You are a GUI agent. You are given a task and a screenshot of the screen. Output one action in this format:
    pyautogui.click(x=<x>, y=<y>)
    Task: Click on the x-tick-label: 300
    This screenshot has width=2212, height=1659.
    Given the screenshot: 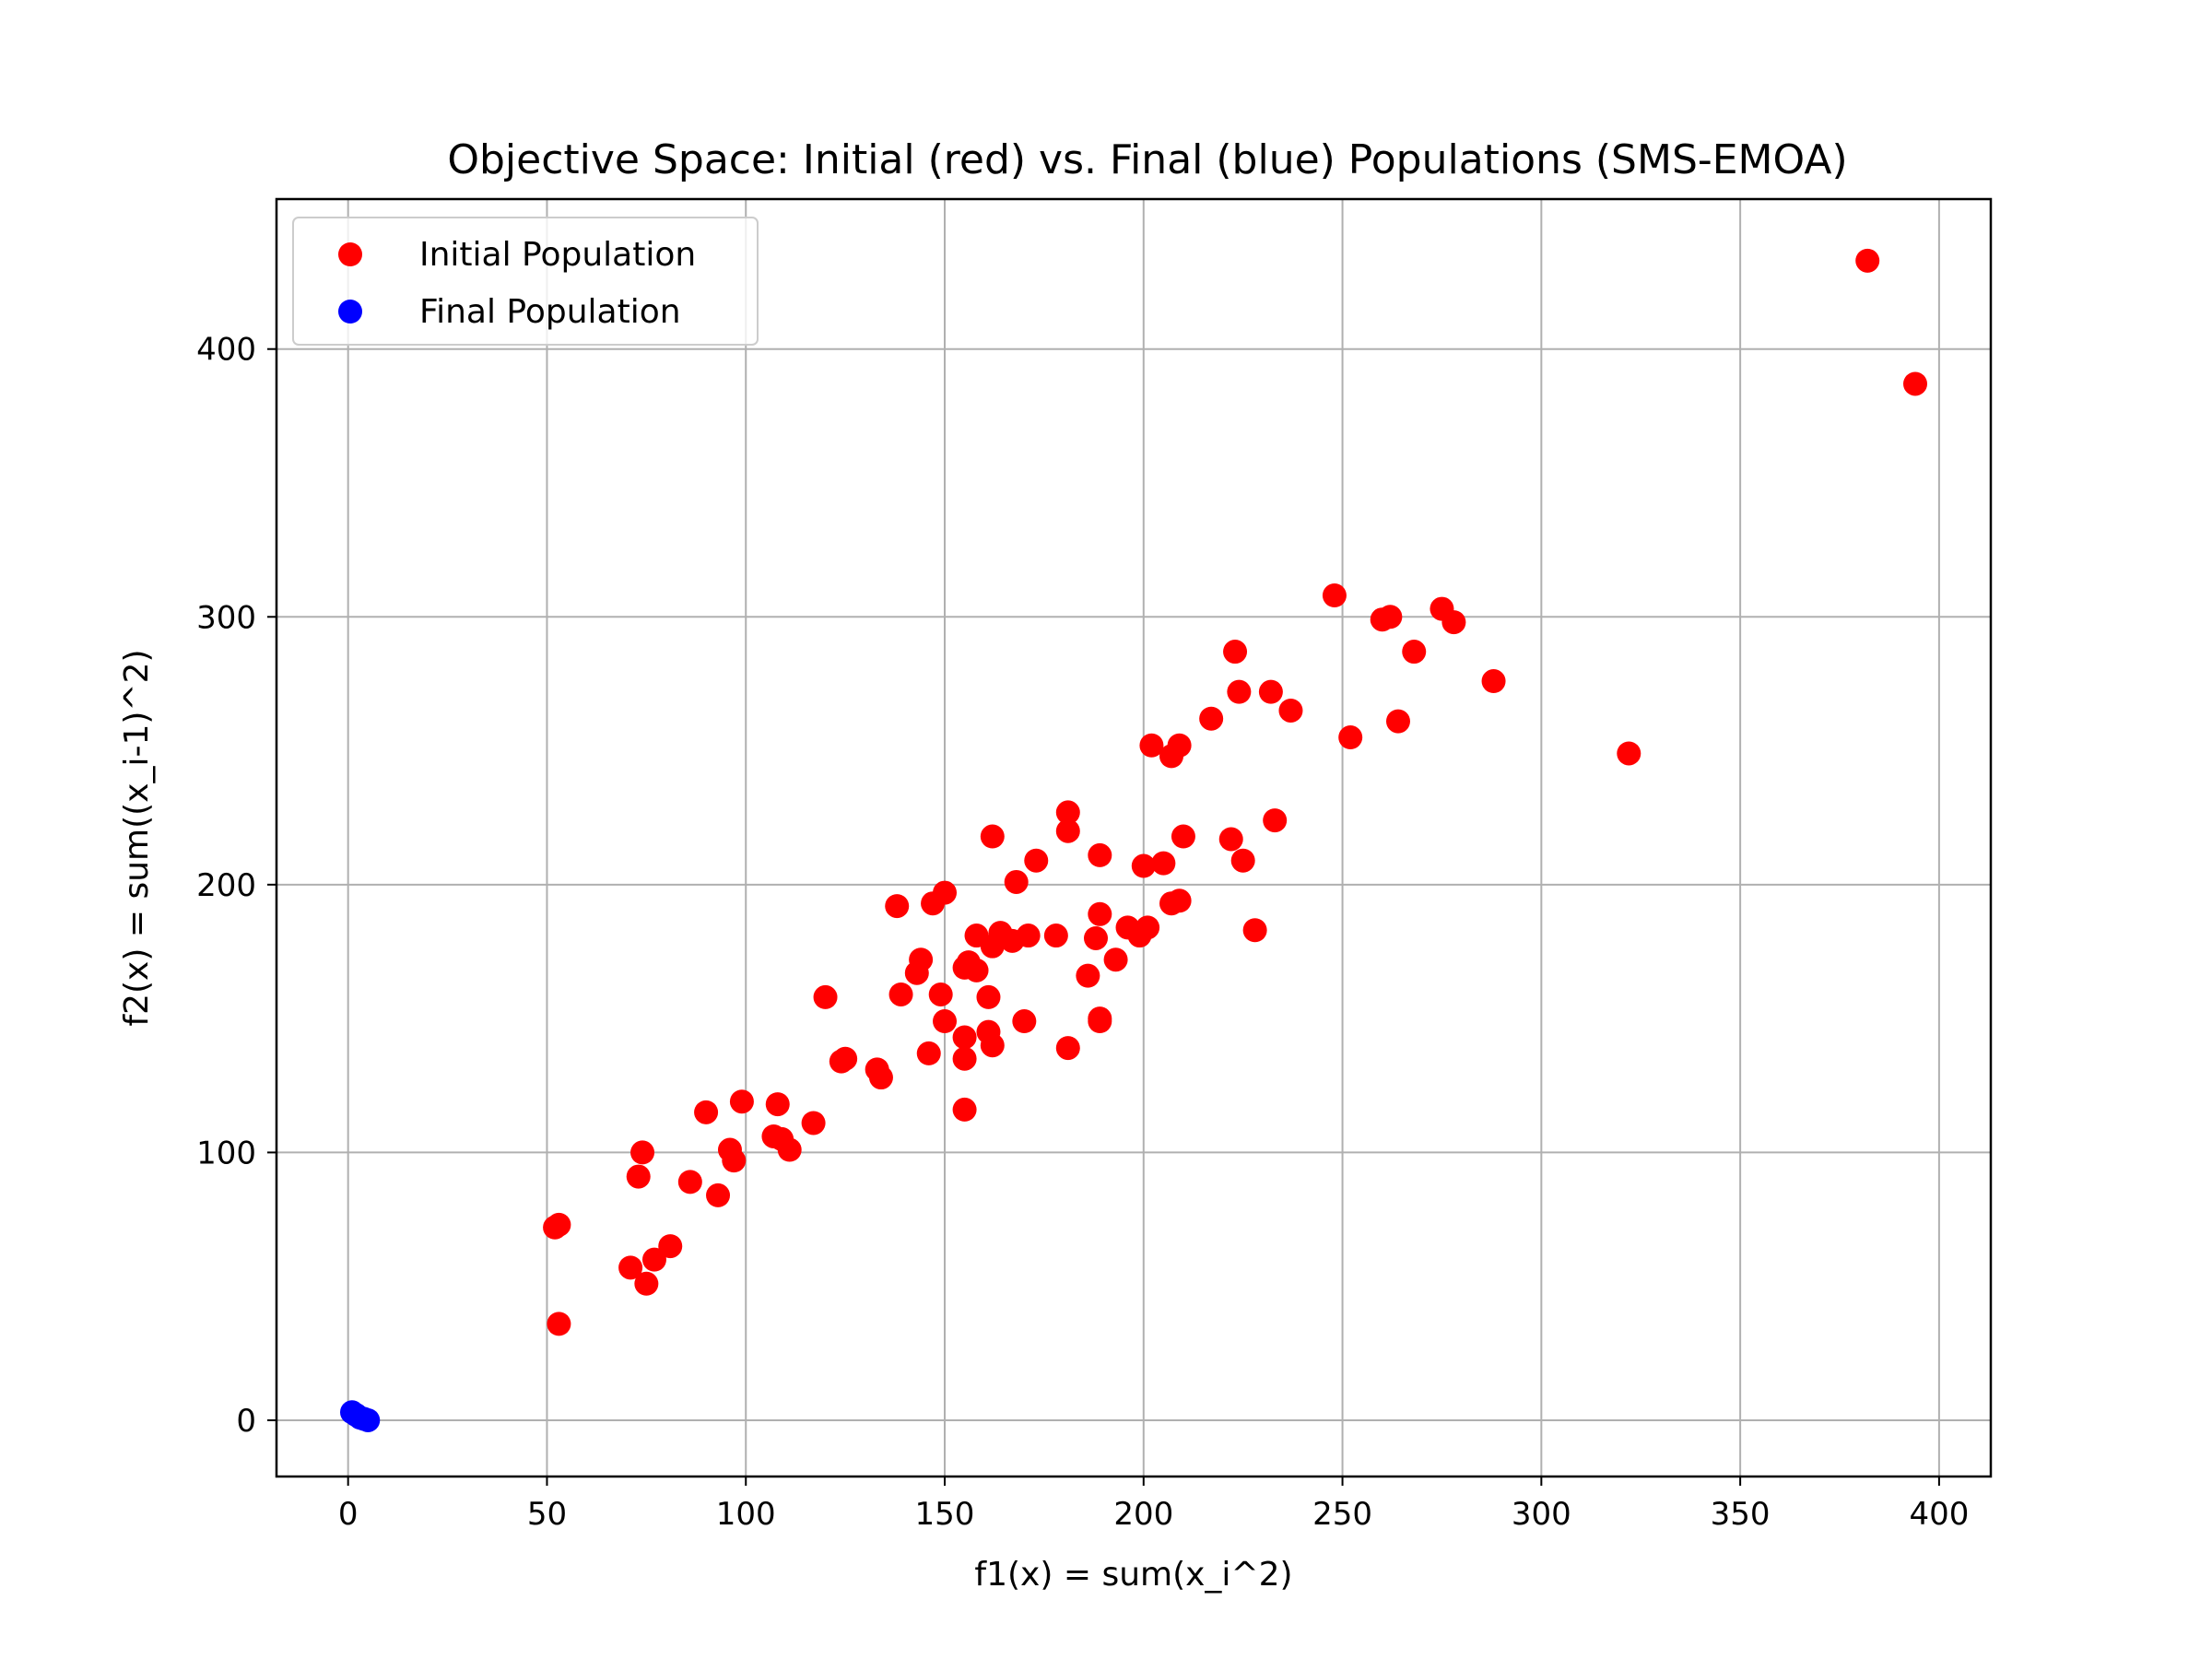 What is the action you would take?
    pyautogui.click(x=1541, y=1514)
    